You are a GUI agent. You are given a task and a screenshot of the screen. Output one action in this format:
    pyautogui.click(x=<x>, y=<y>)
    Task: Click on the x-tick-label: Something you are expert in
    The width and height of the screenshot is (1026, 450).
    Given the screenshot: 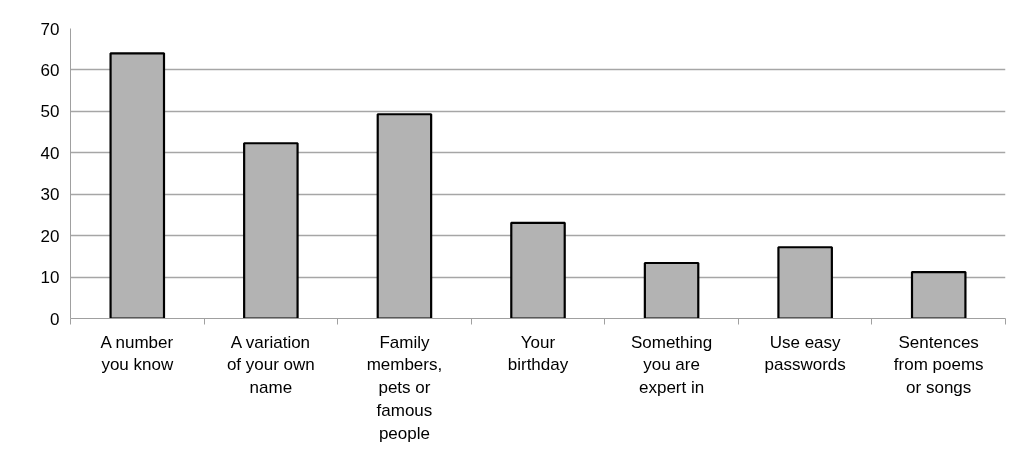 What is the action you would take?
    pyautogui.click(x=671, y=365)
    